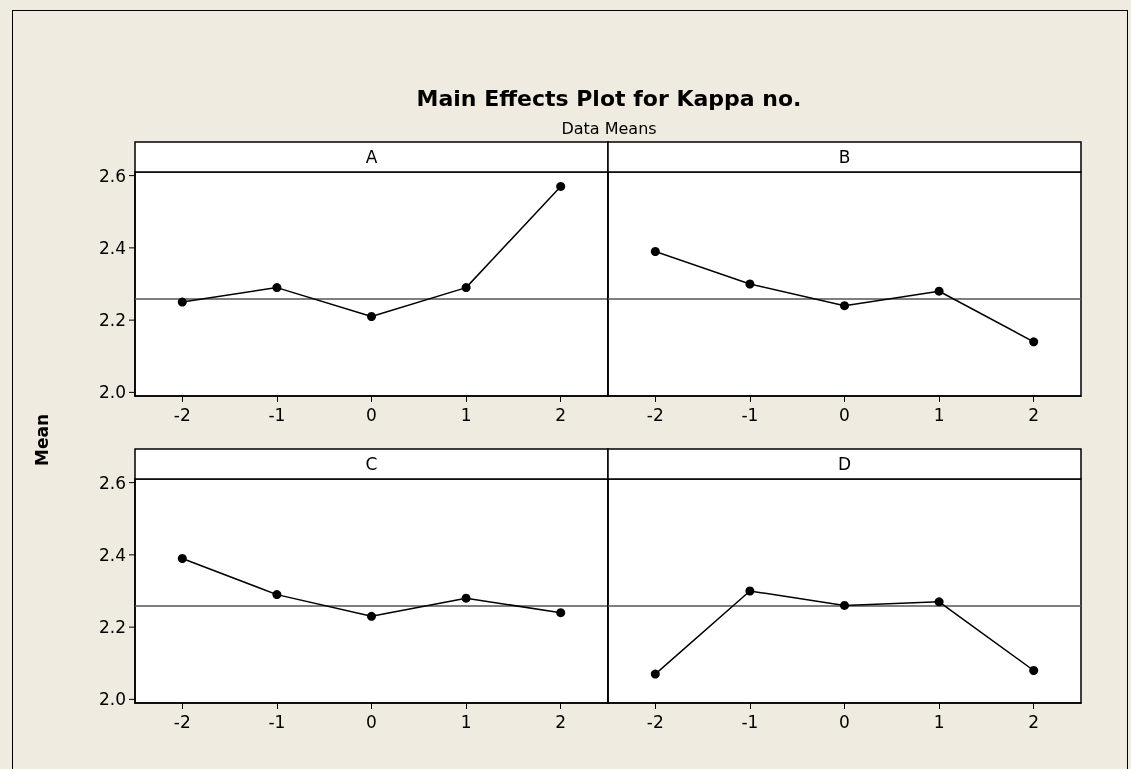  I want to click on y-axis-title: Mean, so click(42, 440).